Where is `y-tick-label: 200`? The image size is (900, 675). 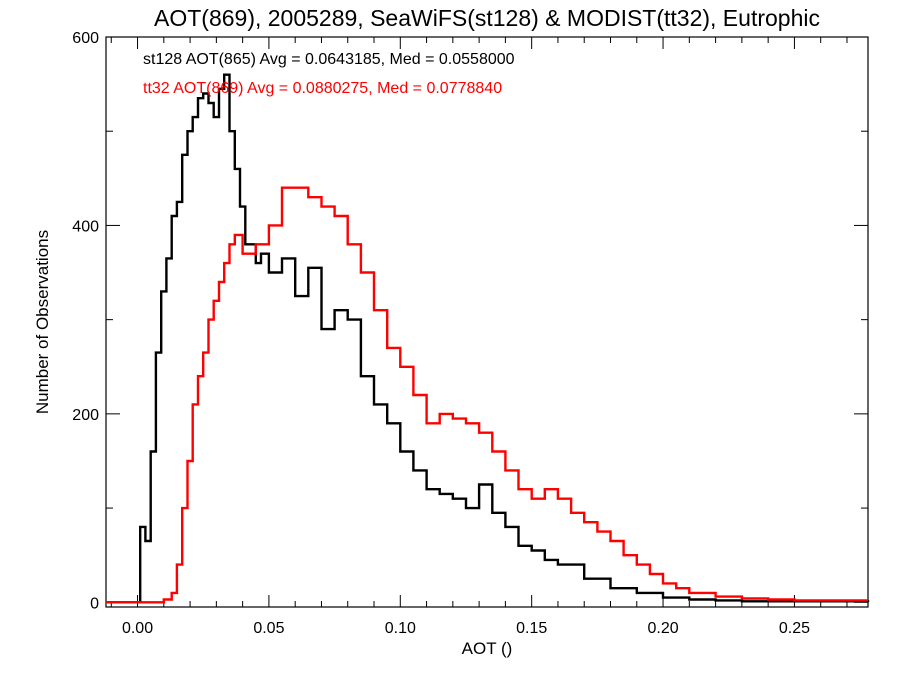
y-tick-label: 200 is located at coordinates (85, 415).